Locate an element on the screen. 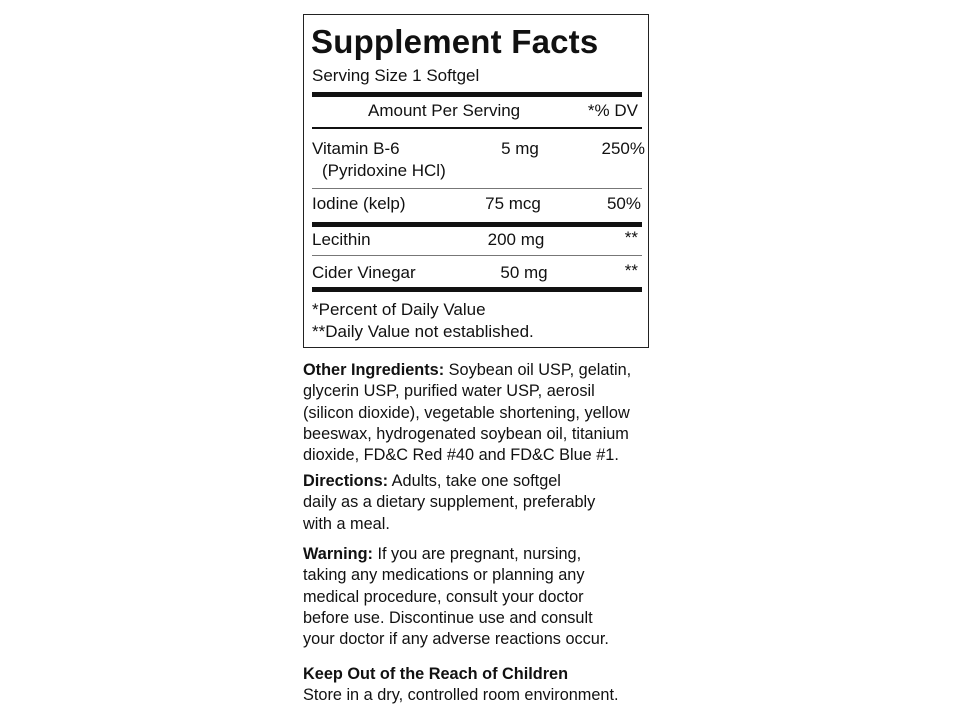 Image resolution: width=960 pixels, height=720 pixels. section-label: Directions: is located at coordinates (346, 481).